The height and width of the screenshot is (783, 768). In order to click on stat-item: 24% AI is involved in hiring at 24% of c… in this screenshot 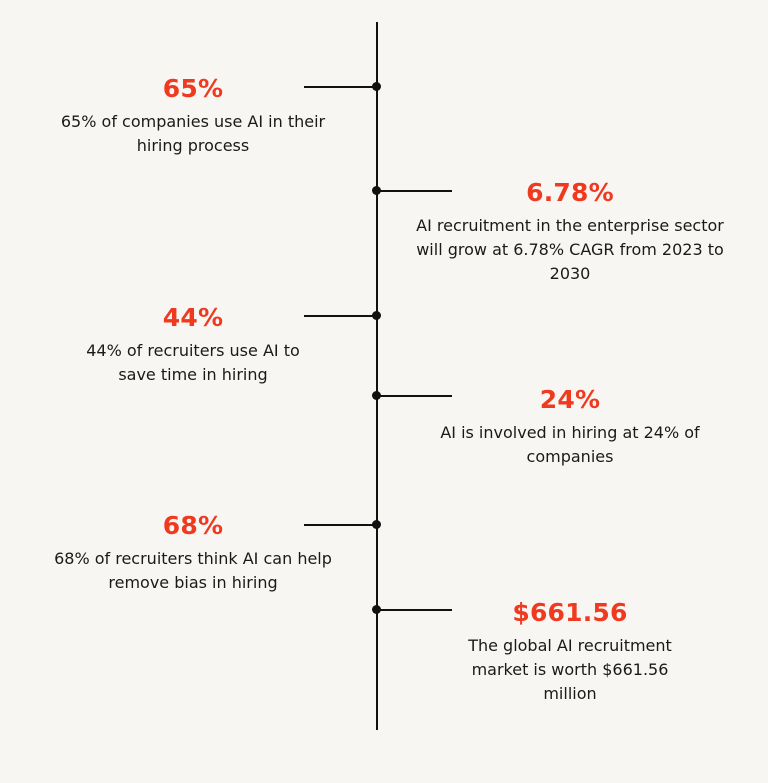, I will do `click(570, 427)`.